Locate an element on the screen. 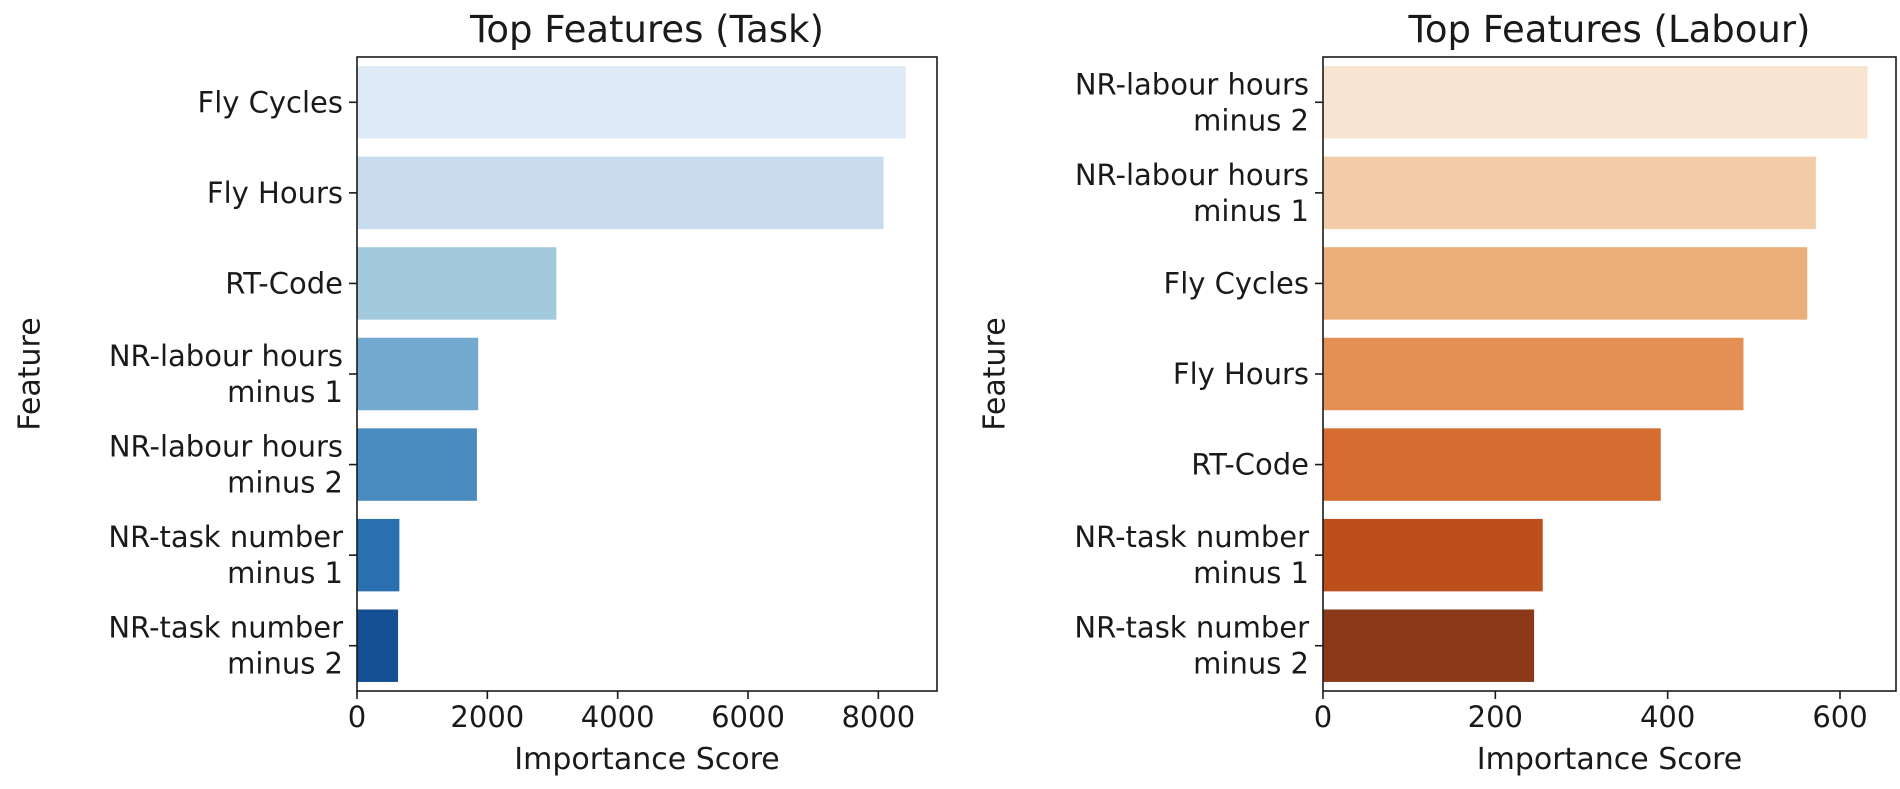 The width and height of the screenshot is (1900, 789). task-ytick-label-6: NR-task number minus 1 is located at coordinates (225, 555).